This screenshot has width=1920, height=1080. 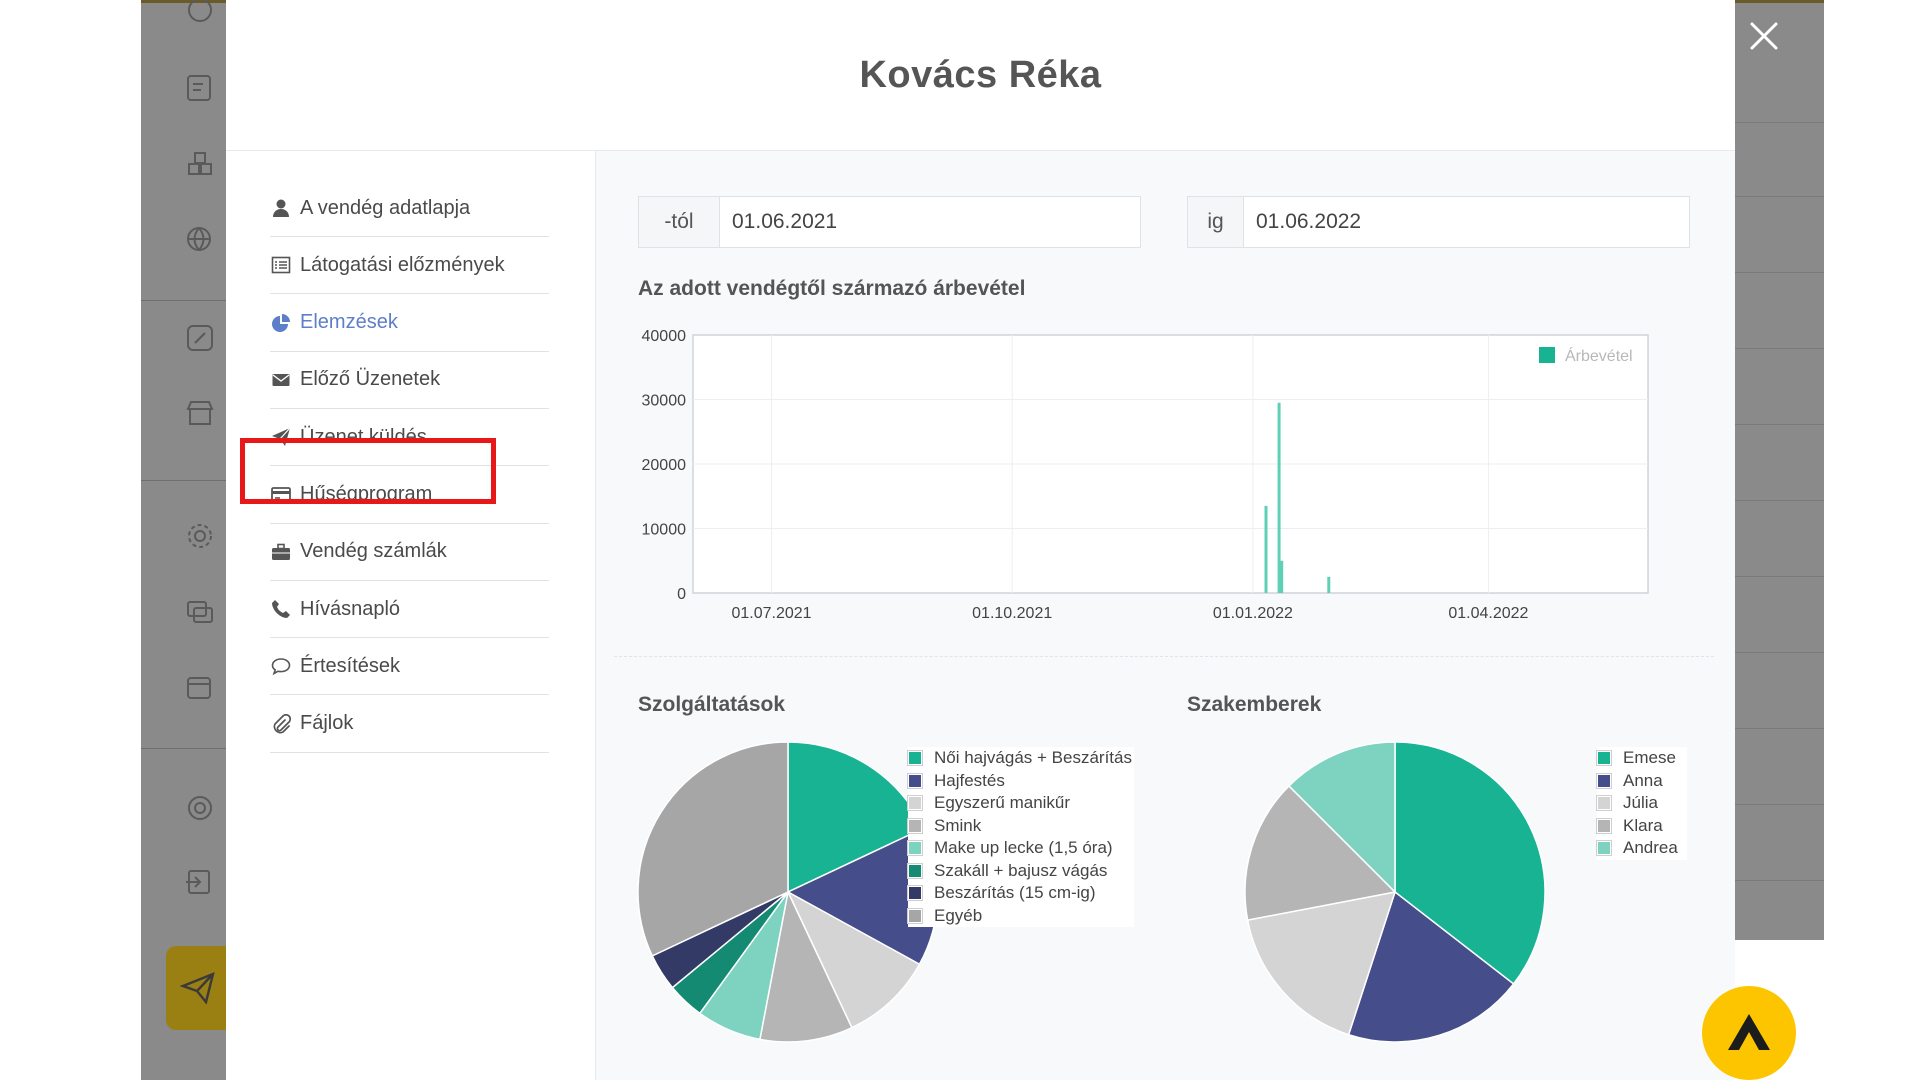 I want to click on globe-icon, so click(x=200, y=240).